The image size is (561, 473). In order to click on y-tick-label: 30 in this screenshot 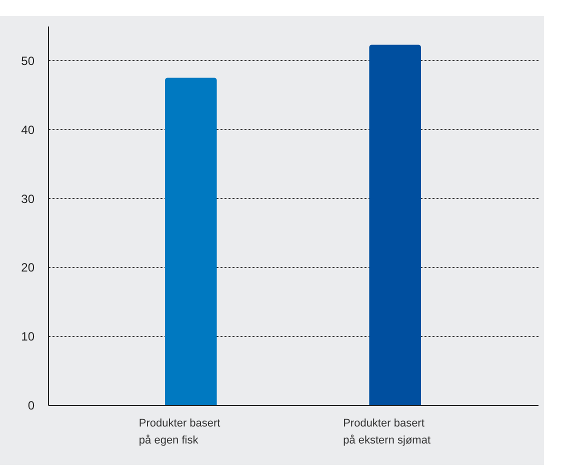, I will do `click(28, 199)`.